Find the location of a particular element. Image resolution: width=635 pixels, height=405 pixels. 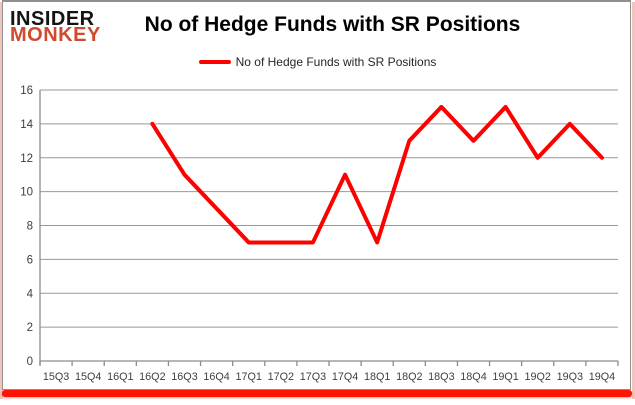

legend-line-icon is located at coordinates (214, 62).